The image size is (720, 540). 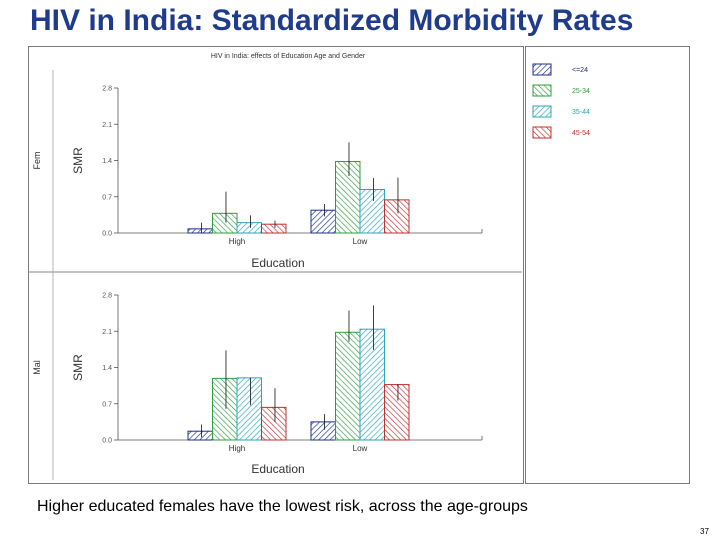 I want to click on legend-label-0: <=24, so click(x=580, y=70).